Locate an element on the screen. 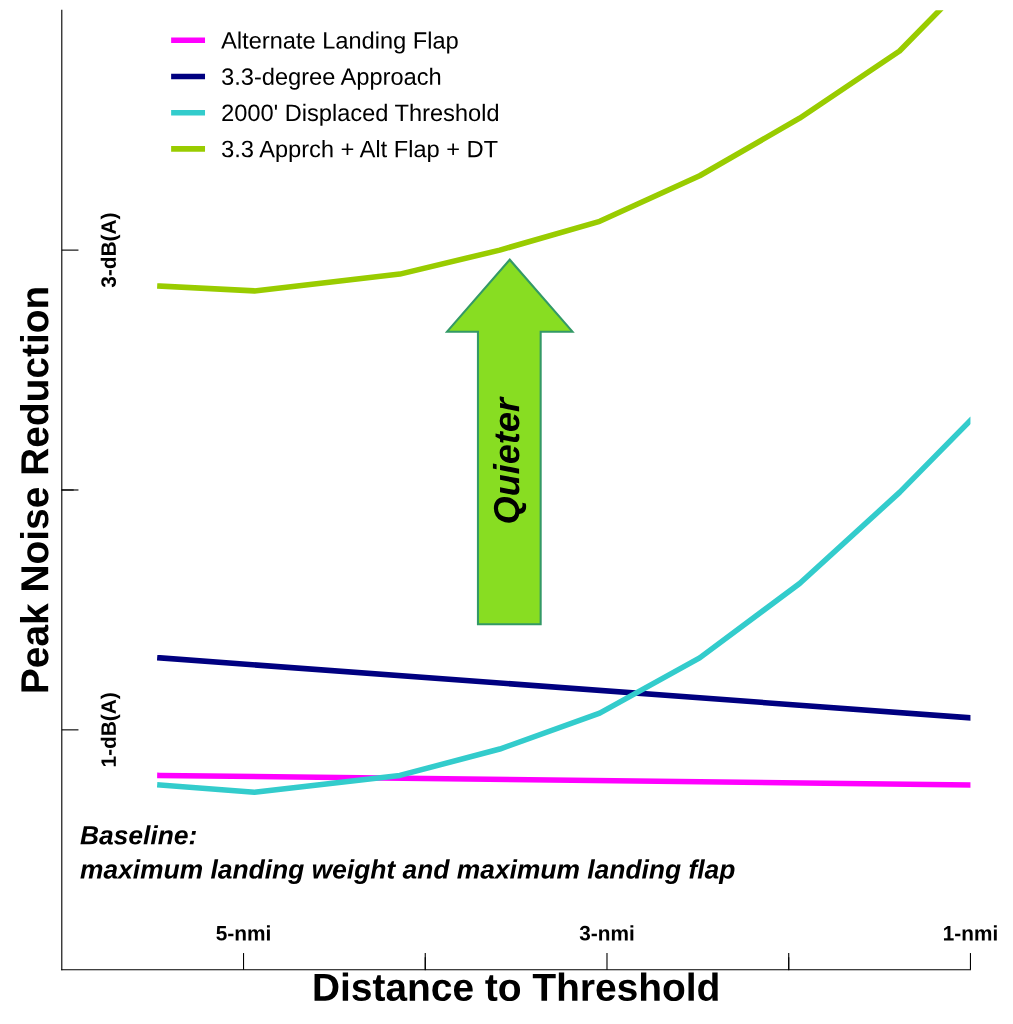  legend-label: Alternate Landing Flap is located at coordinates (339, 42).